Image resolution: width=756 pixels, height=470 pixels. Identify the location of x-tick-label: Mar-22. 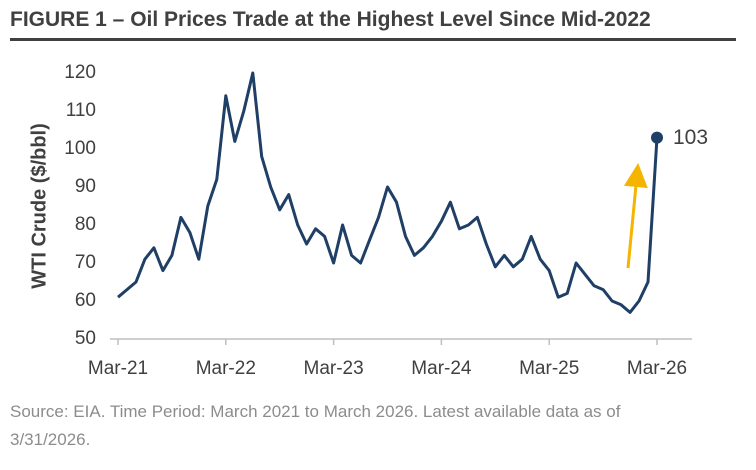
(226, 368).